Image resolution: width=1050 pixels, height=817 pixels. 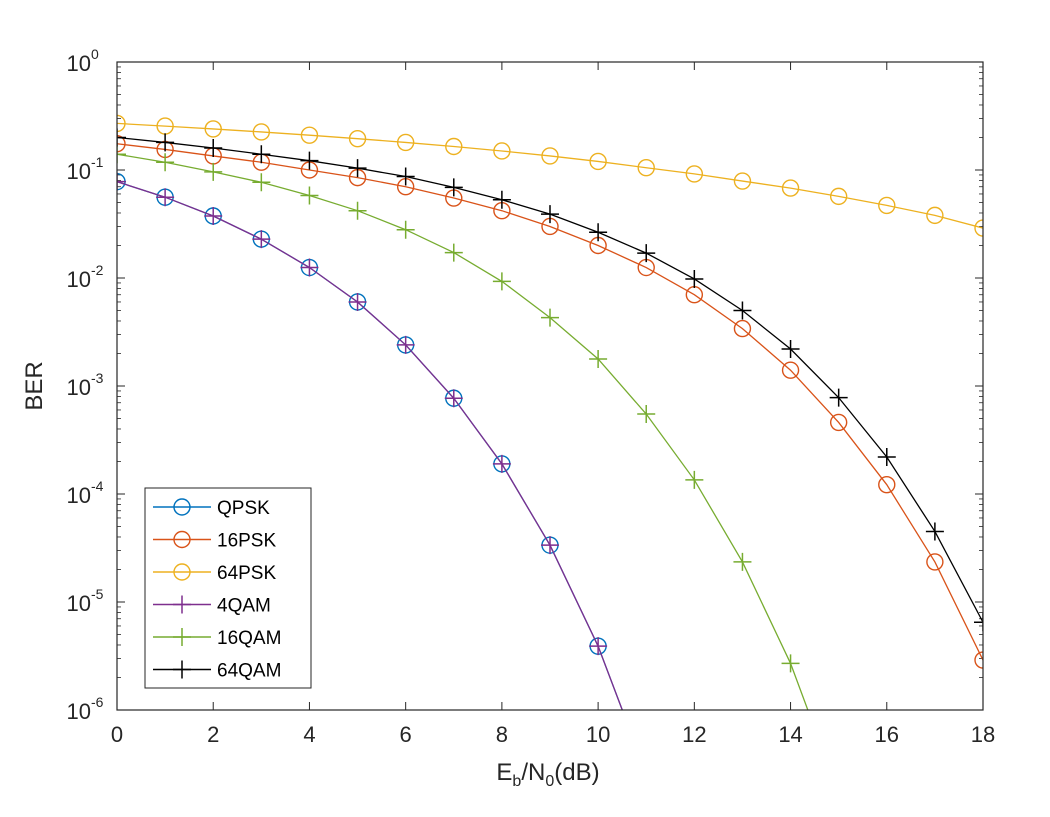 What do you see at coordinates (244, 606) in the screenshot?
I see `legend-label: 4QAM` at bounding box center [244, 606].